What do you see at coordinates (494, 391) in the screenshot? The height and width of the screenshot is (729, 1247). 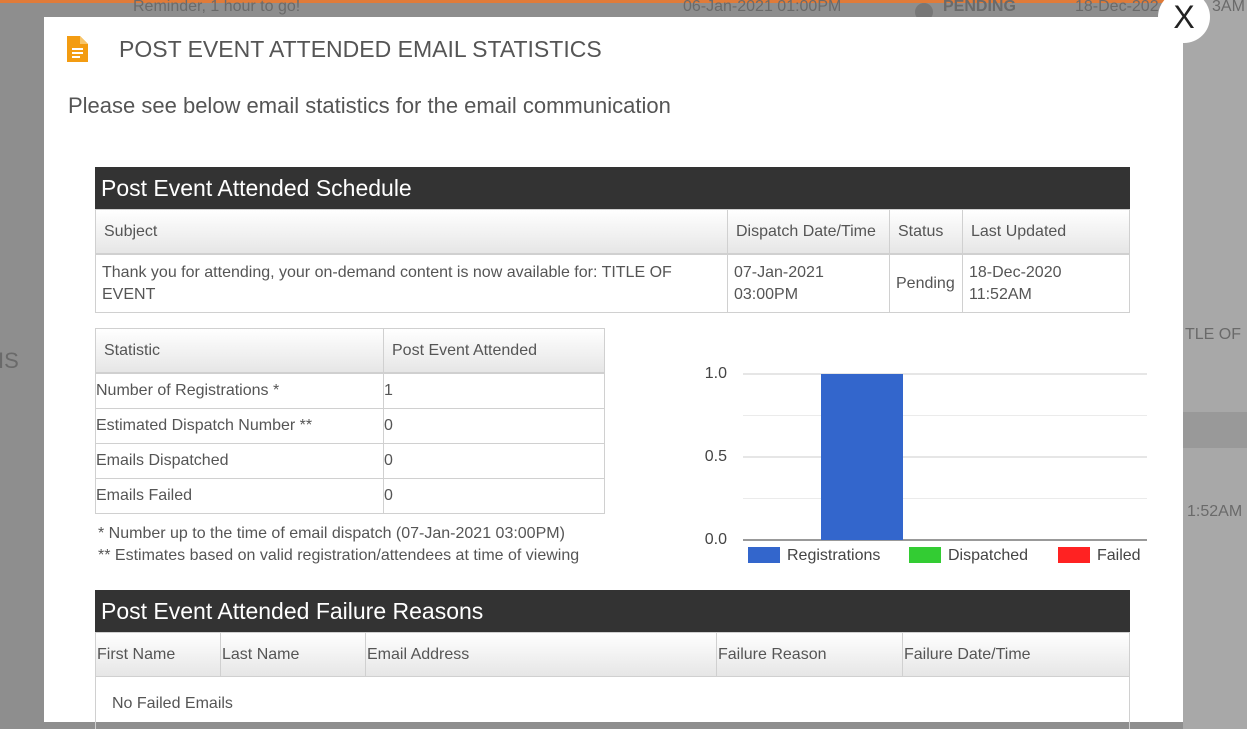 I see `table-cell: 1` at bounding box center [494, 391].